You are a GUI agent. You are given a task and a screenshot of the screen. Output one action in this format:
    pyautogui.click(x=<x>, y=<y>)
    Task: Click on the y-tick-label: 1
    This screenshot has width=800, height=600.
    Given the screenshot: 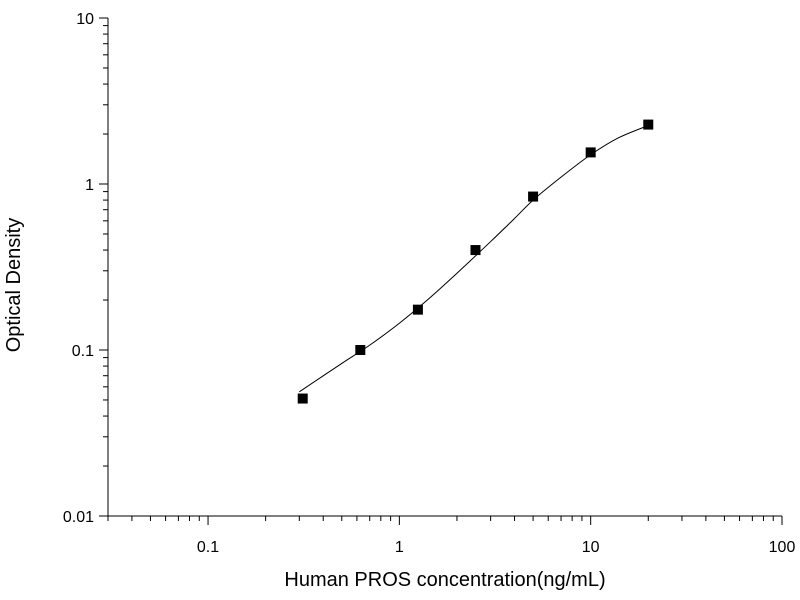 What is the action you would take?
    pyautogui.click(x=89, y=185)
    